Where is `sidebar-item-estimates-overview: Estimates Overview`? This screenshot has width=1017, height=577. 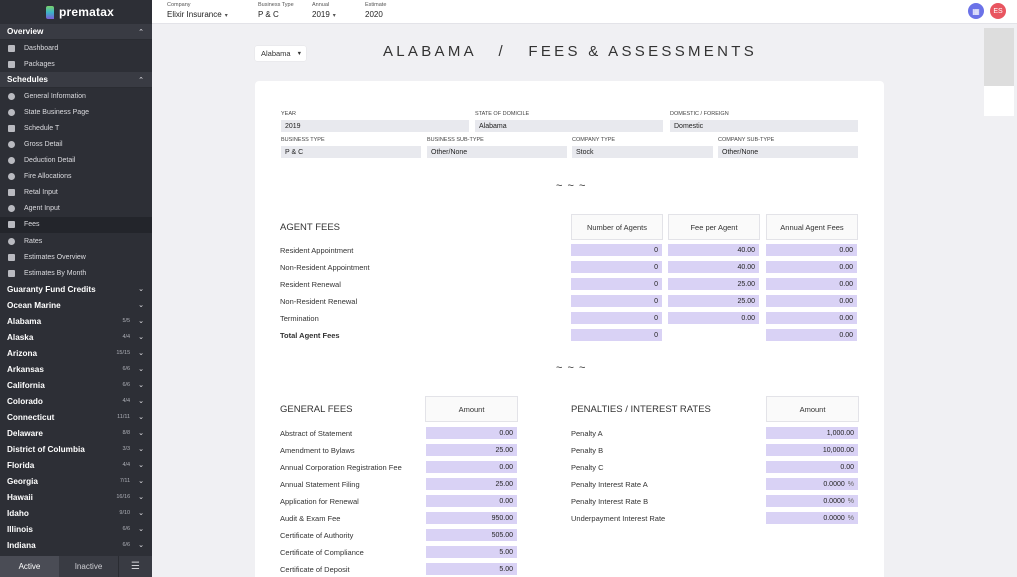 sidebar-item-estimates-overview: Estimates Overview is located at coordinates (76, 257).